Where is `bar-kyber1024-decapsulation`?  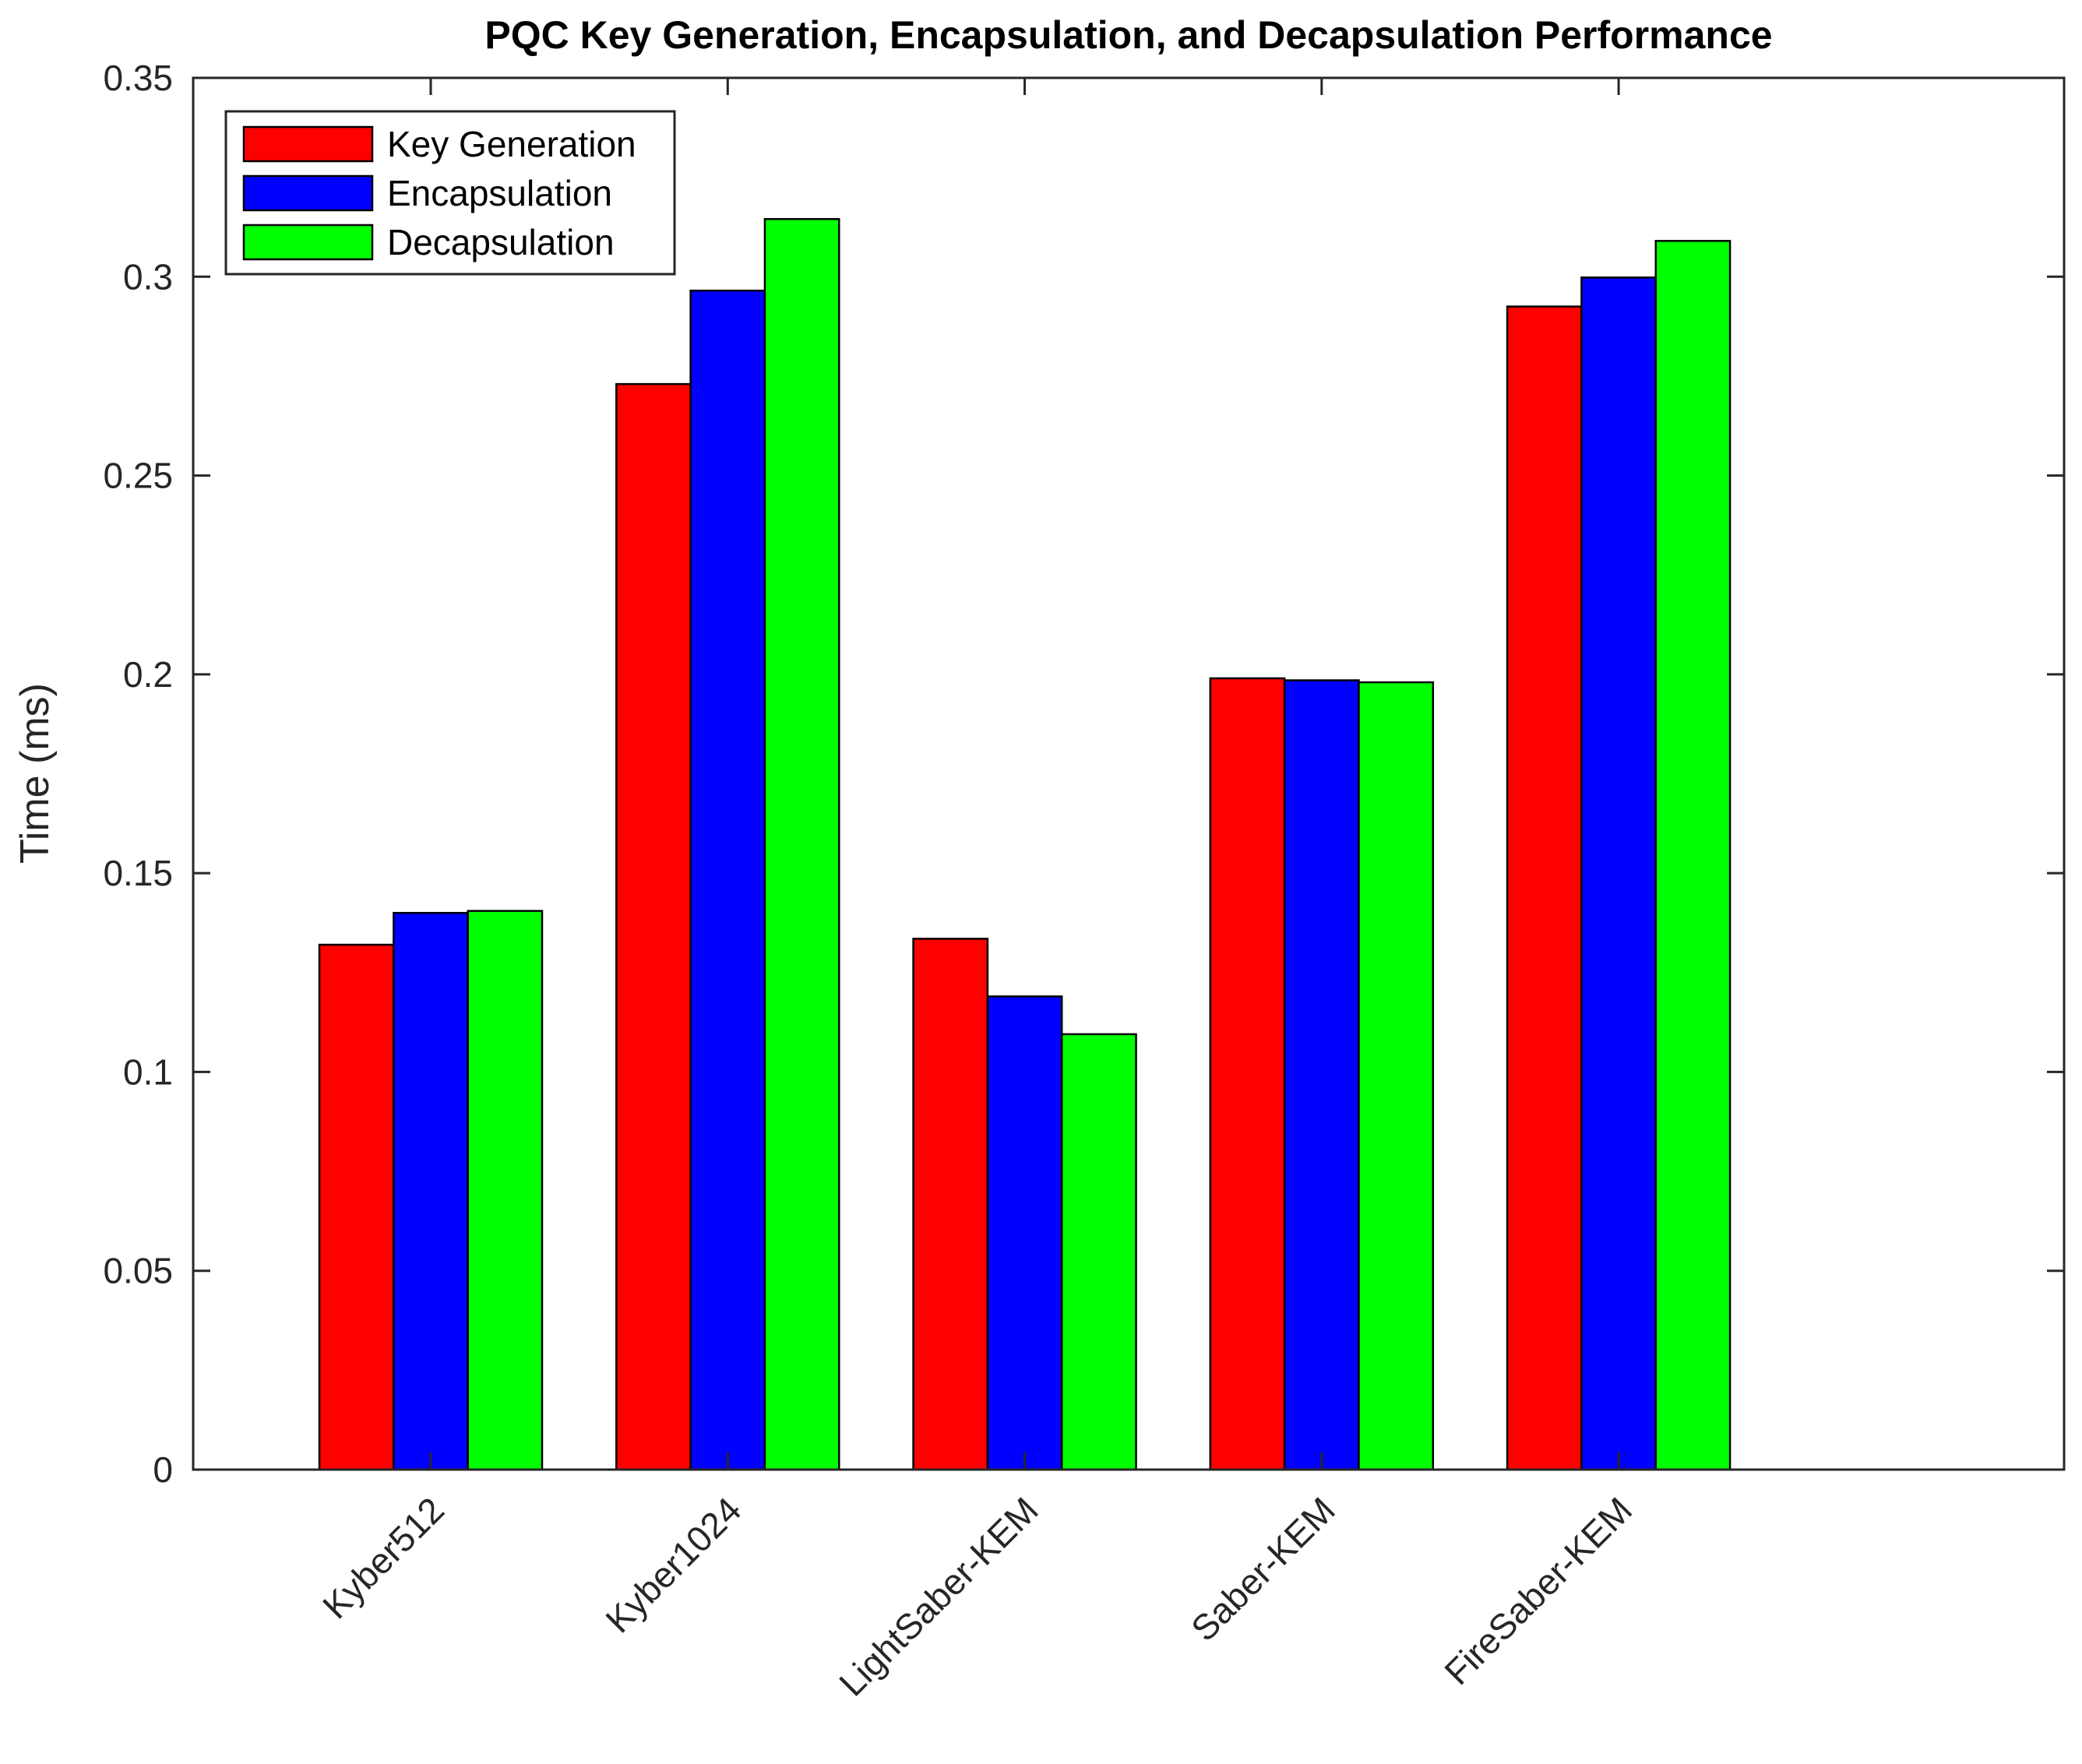 bar-kyber1024-decapsulation is located at coordinates (802, 844).